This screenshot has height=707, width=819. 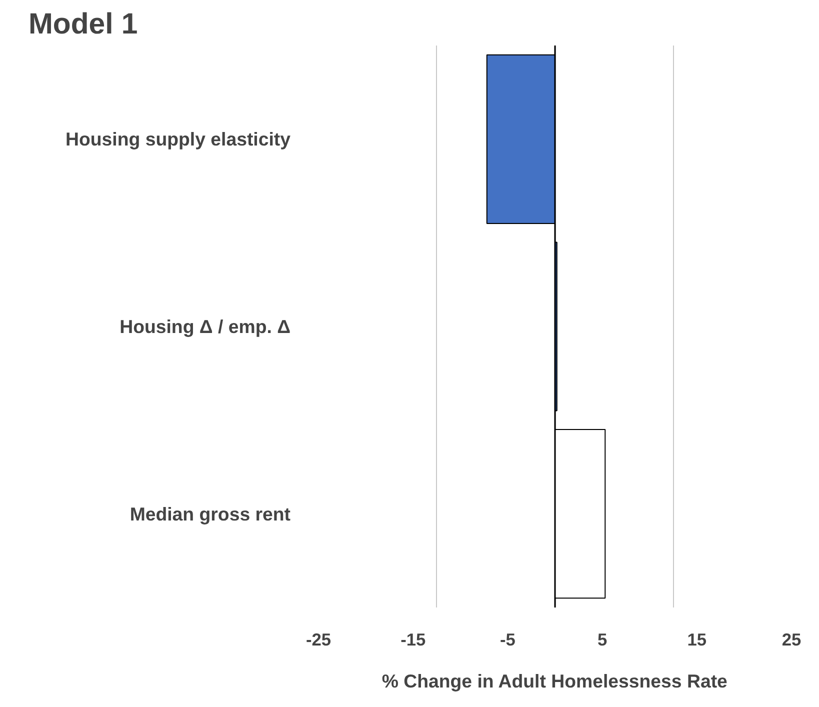 What do you see at coordinates (319, 640) in the screenshot?
I see `x-tick-label: -25` at bounding box center [319, 640].